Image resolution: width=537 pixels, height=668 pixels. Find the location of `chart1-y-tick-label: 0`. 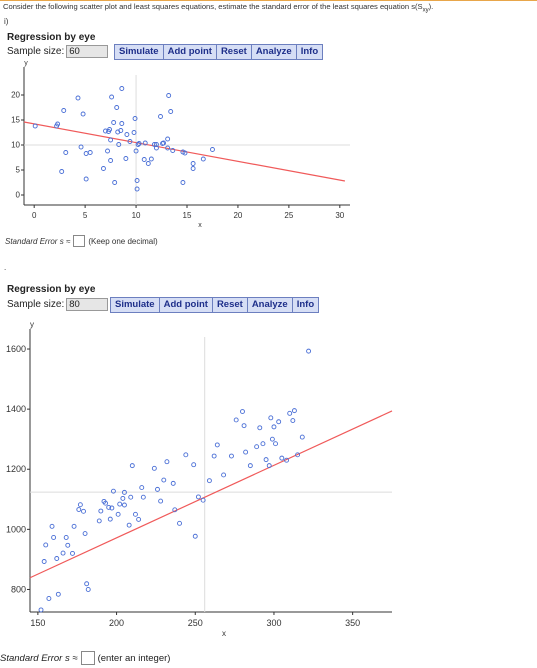

chart1-y-tick-label: 0 is located at coordinates (18, 195).